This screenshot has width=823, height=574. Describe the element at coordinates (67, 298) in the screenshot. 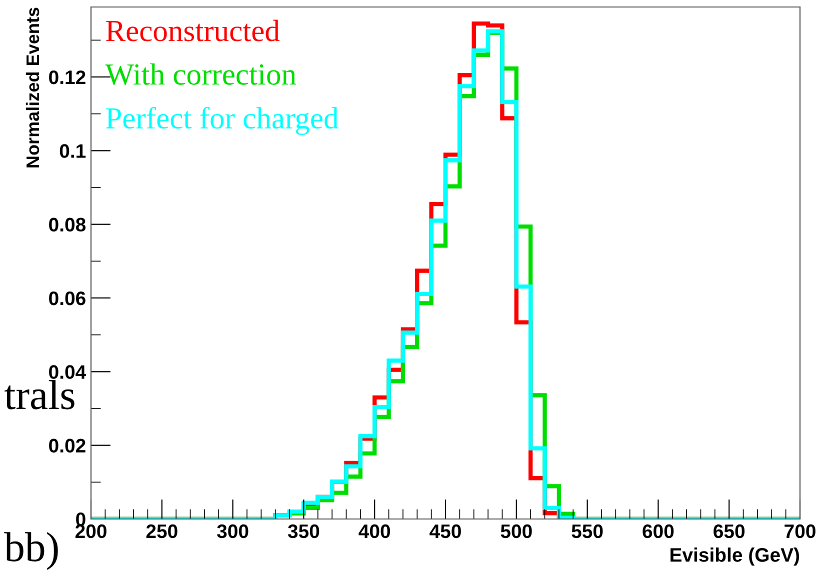

I see `y-tick-label: 0.06` at that location.